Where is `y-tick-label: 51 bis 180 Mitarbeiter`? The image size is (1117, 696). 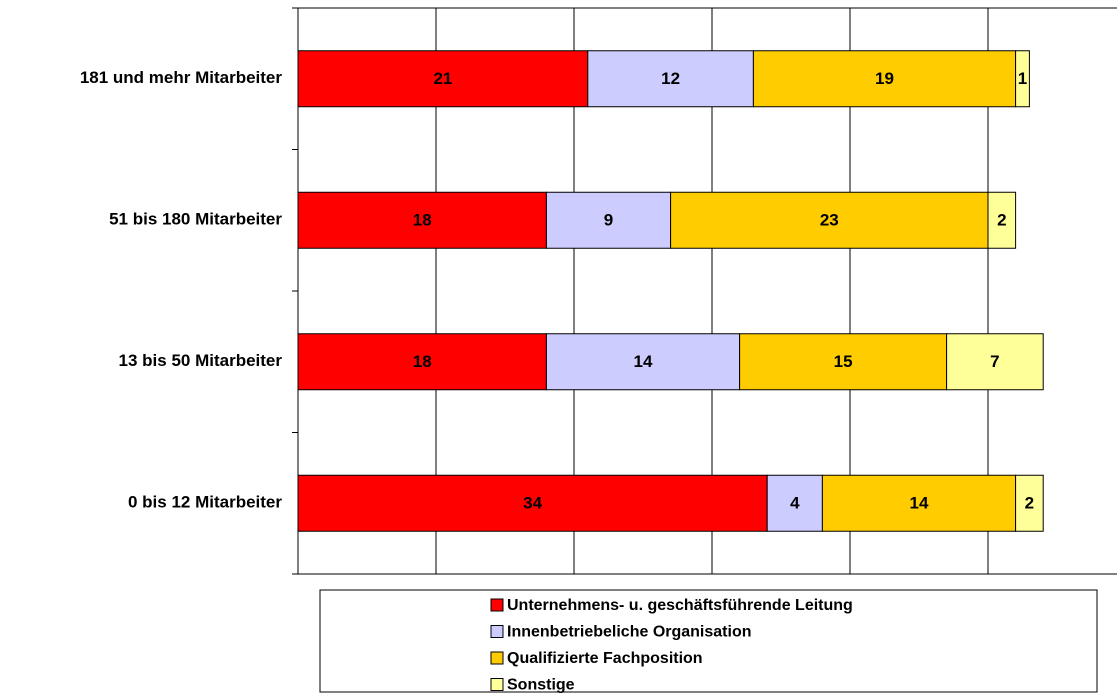
y-tick-label: 51 bis 180 Mitarbeiter is located at coordinates (195, 219).